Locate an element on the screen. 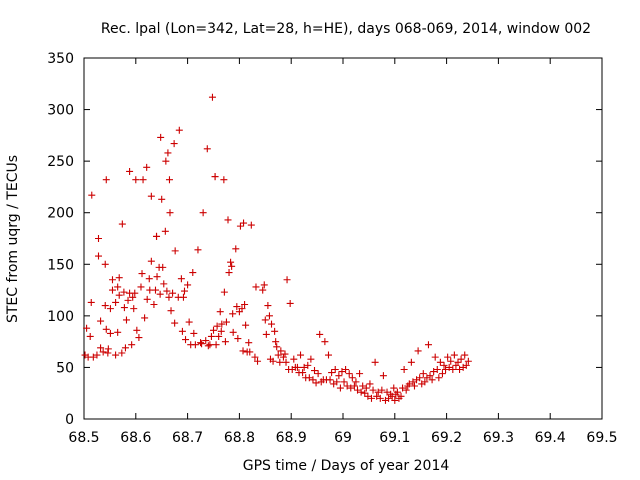 Image resolution: width=640 pixels, height=480 pixels. y-tick-label: 200 is located at coordinates (60, 214).